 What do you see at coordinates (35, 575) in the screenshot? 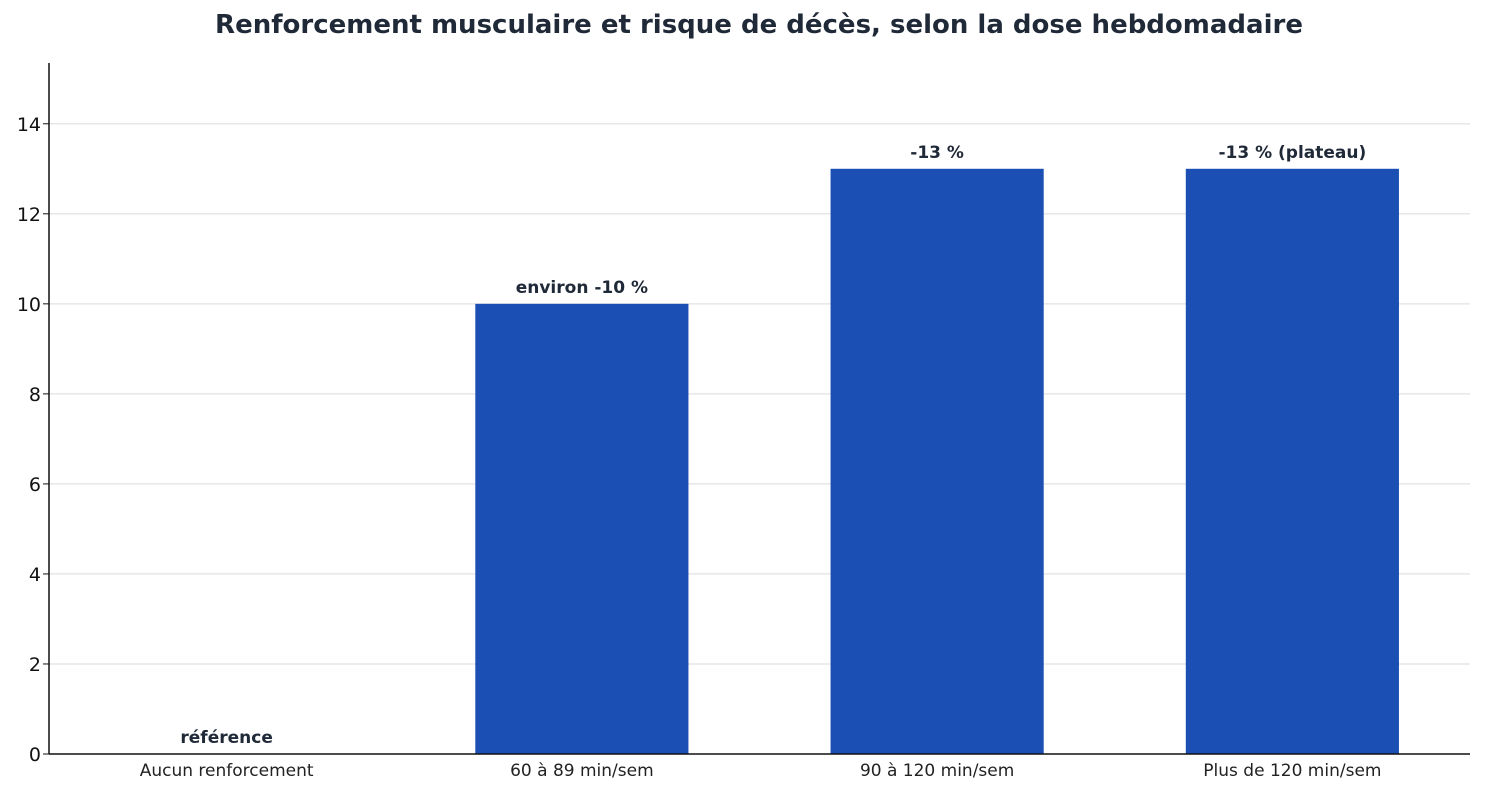
I see `y-tick-label: 4` at bounding box center [35, 575].